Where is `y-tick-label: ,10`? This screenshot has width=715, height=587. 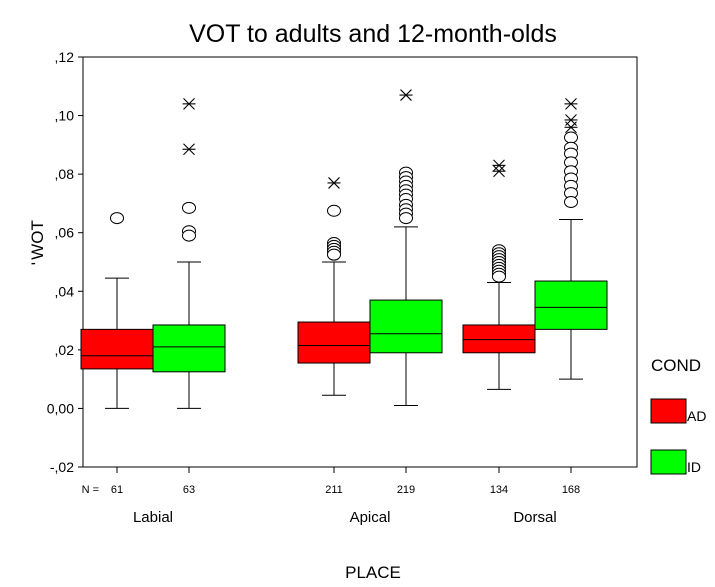 y-tick-label: ,10 is located at coordinates (65, 116).